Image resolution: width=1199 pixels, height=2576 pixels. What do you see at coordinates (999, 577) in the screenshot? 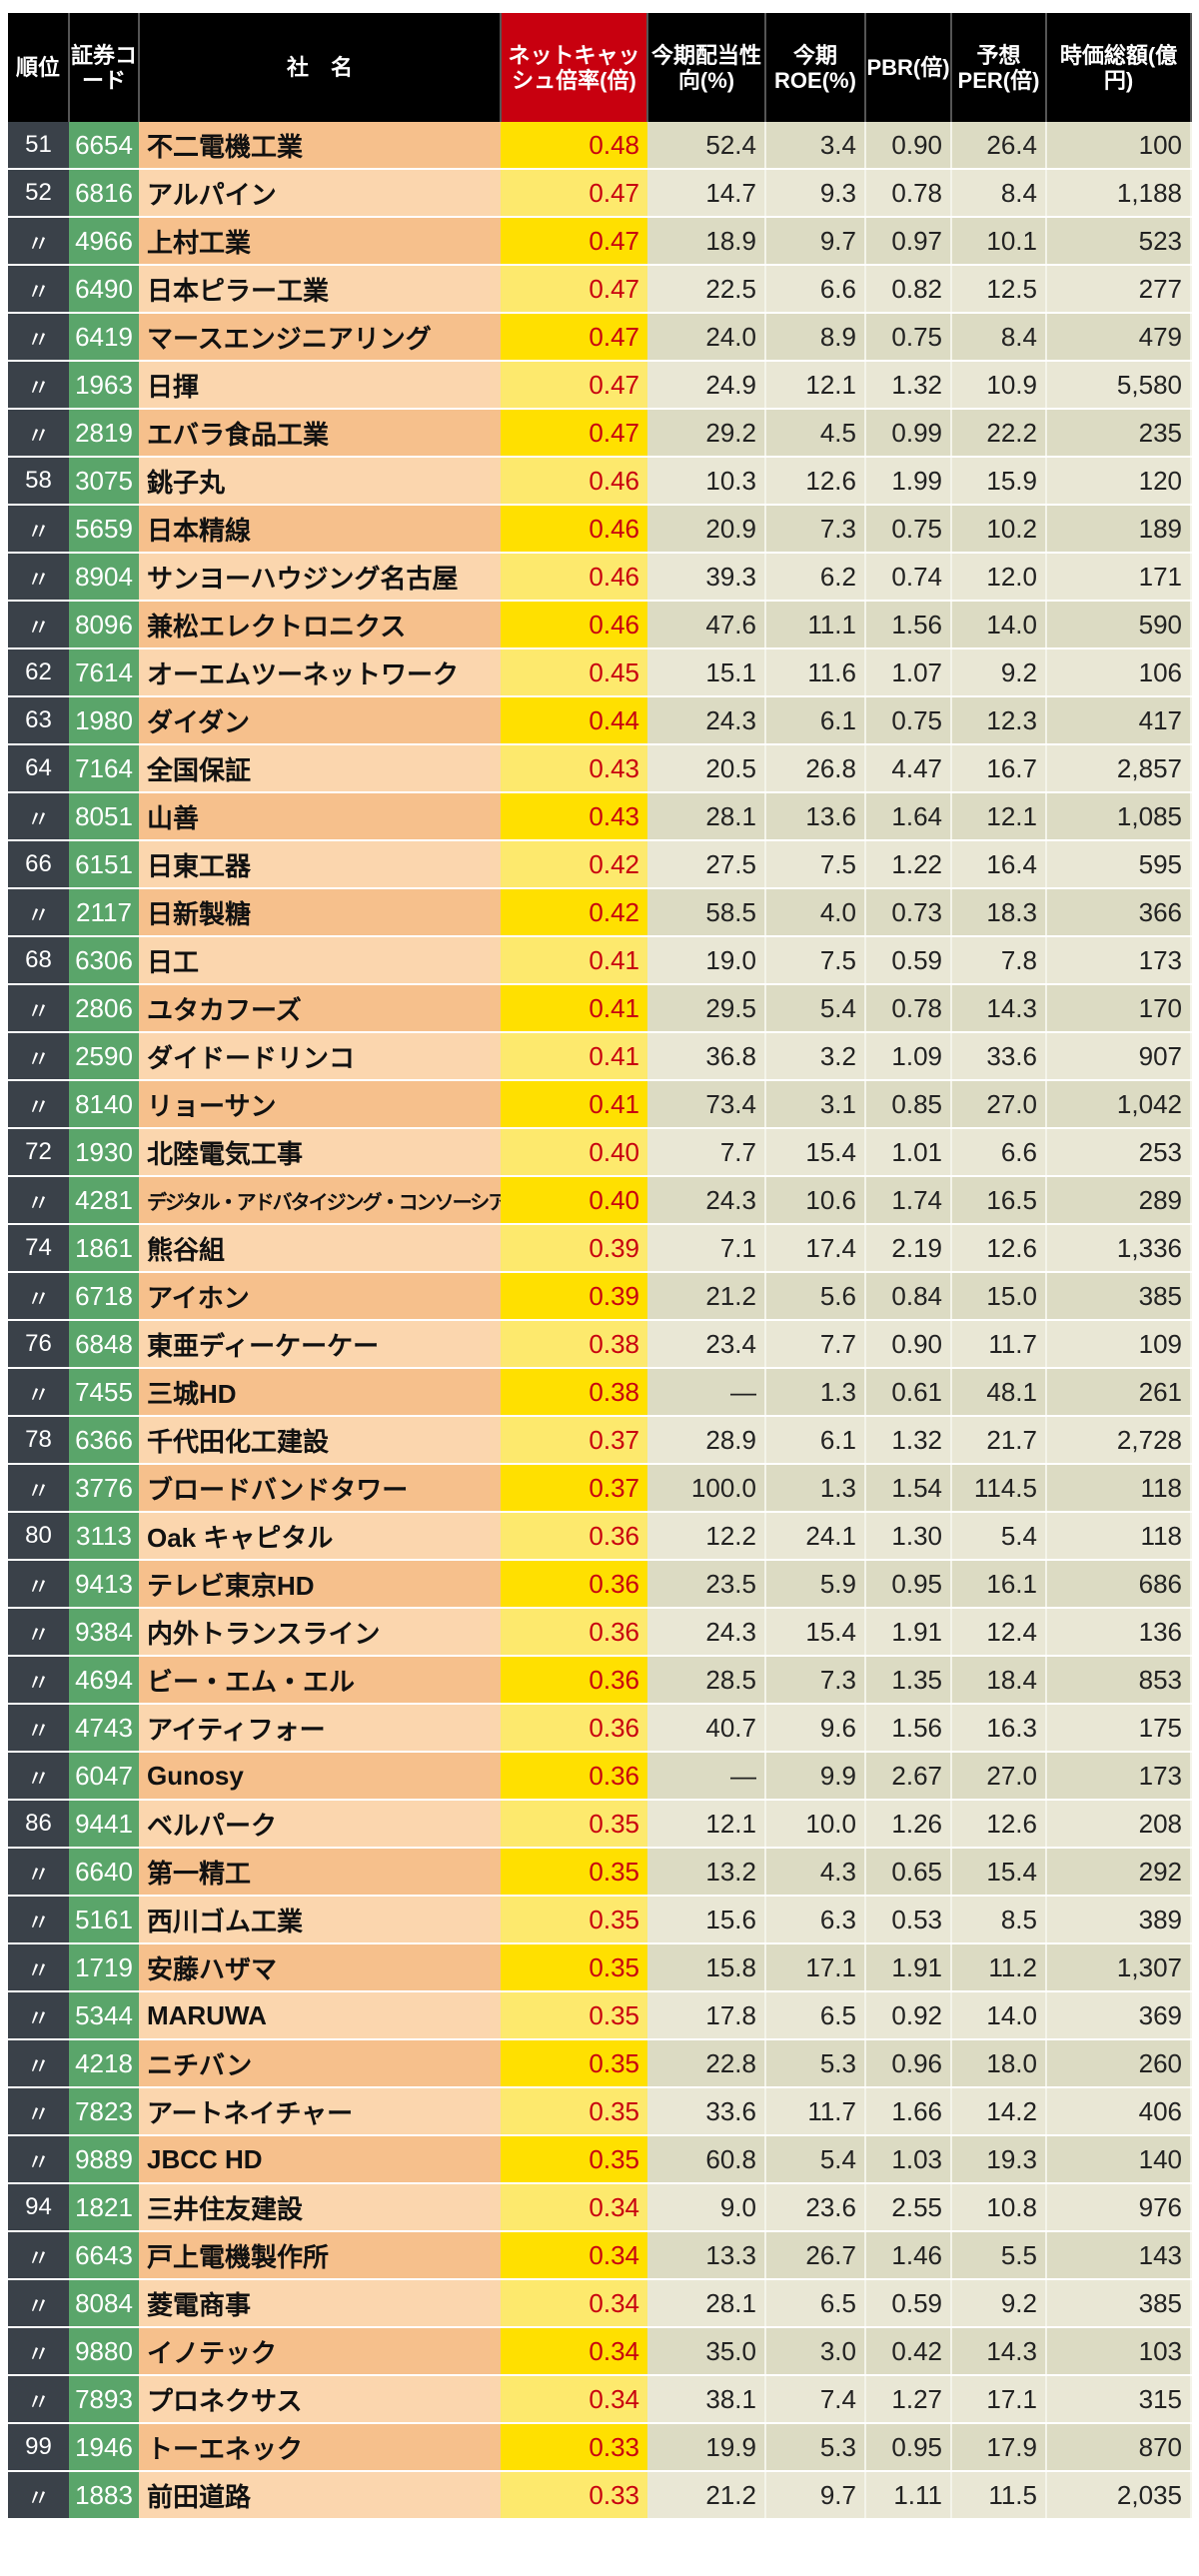
I see `per-cell: 12.0` at bounding box center [999, 577].